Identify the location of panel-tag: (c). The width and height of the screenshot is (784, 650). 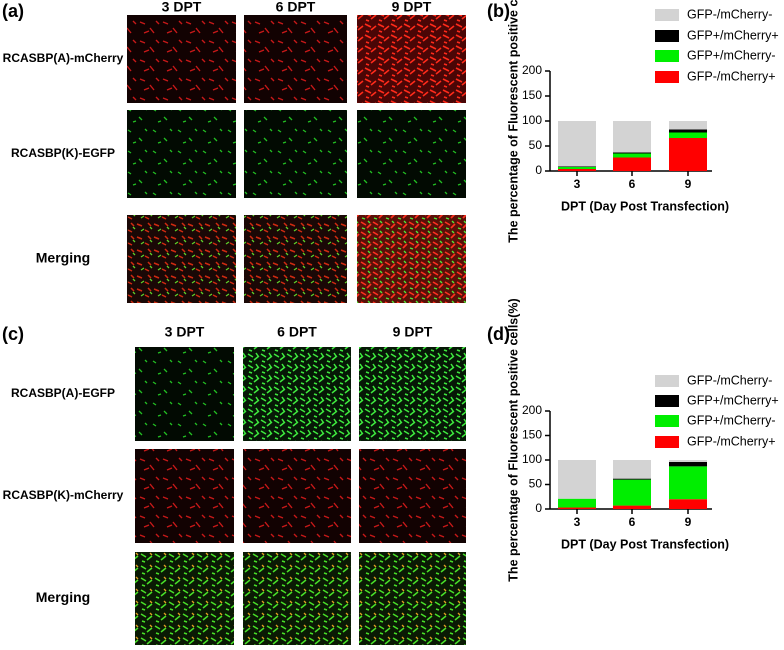
(13, 334).